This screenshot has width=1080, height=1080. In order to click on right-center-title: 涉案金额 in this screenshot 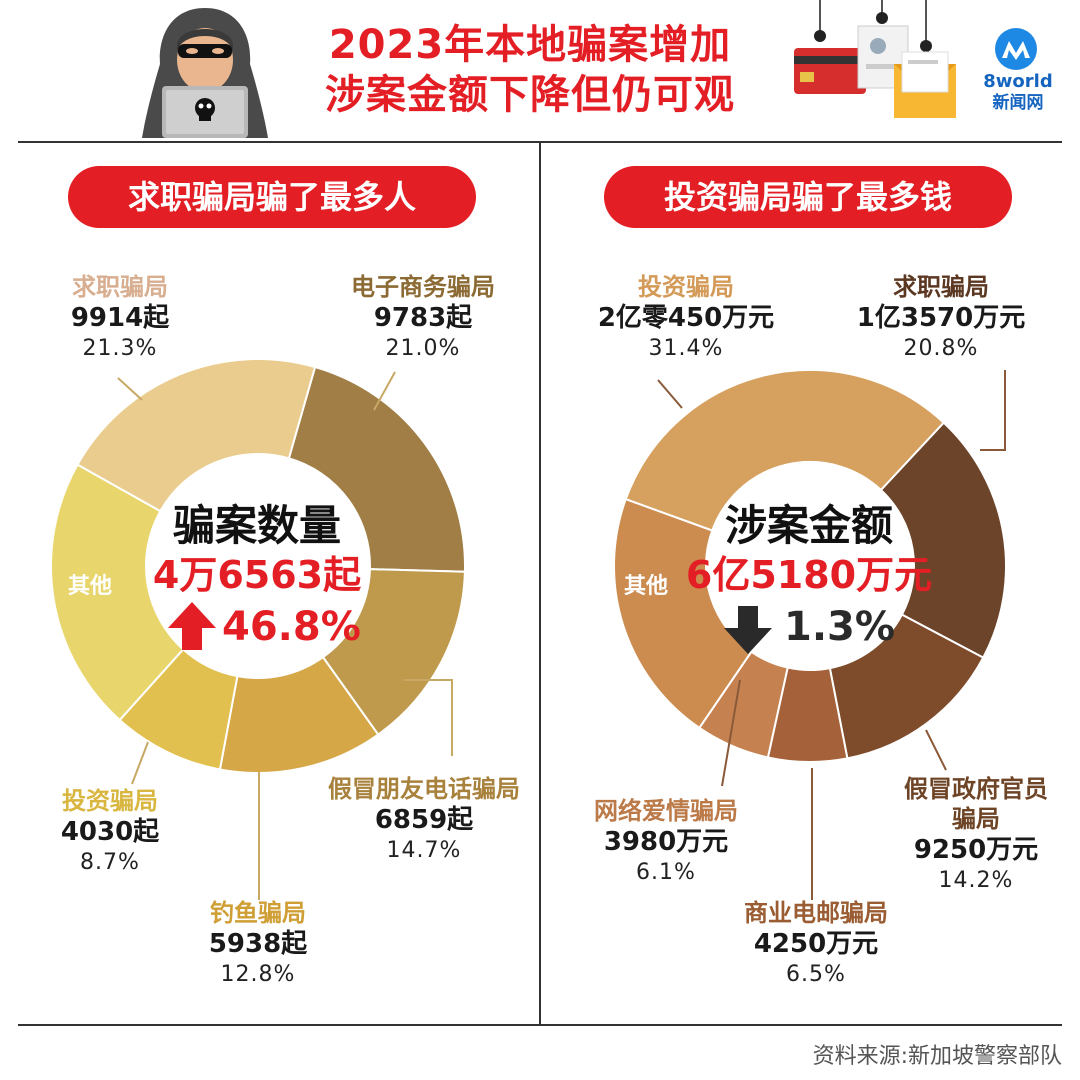, I will do `click(808, 525)`.